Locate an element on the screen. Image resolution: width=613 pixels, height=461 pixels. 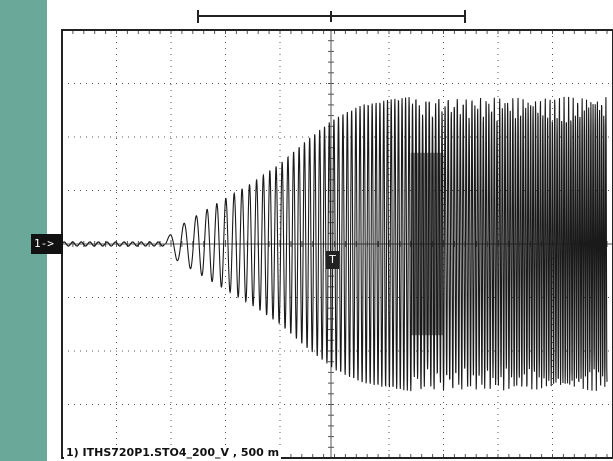
trigger-marker: T is located at coordinates (332, 260).